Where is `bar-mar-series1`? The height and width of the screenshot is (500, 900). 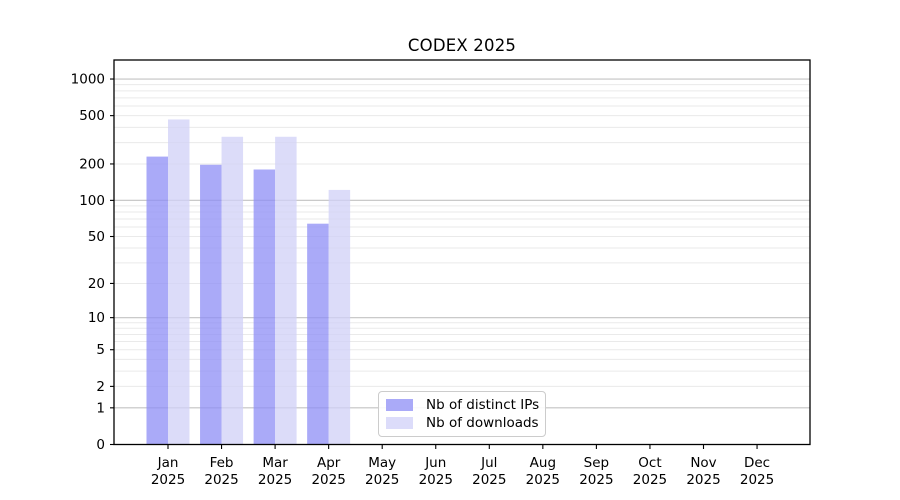
bar-mar-series1 is located at coordinates (286, 290).